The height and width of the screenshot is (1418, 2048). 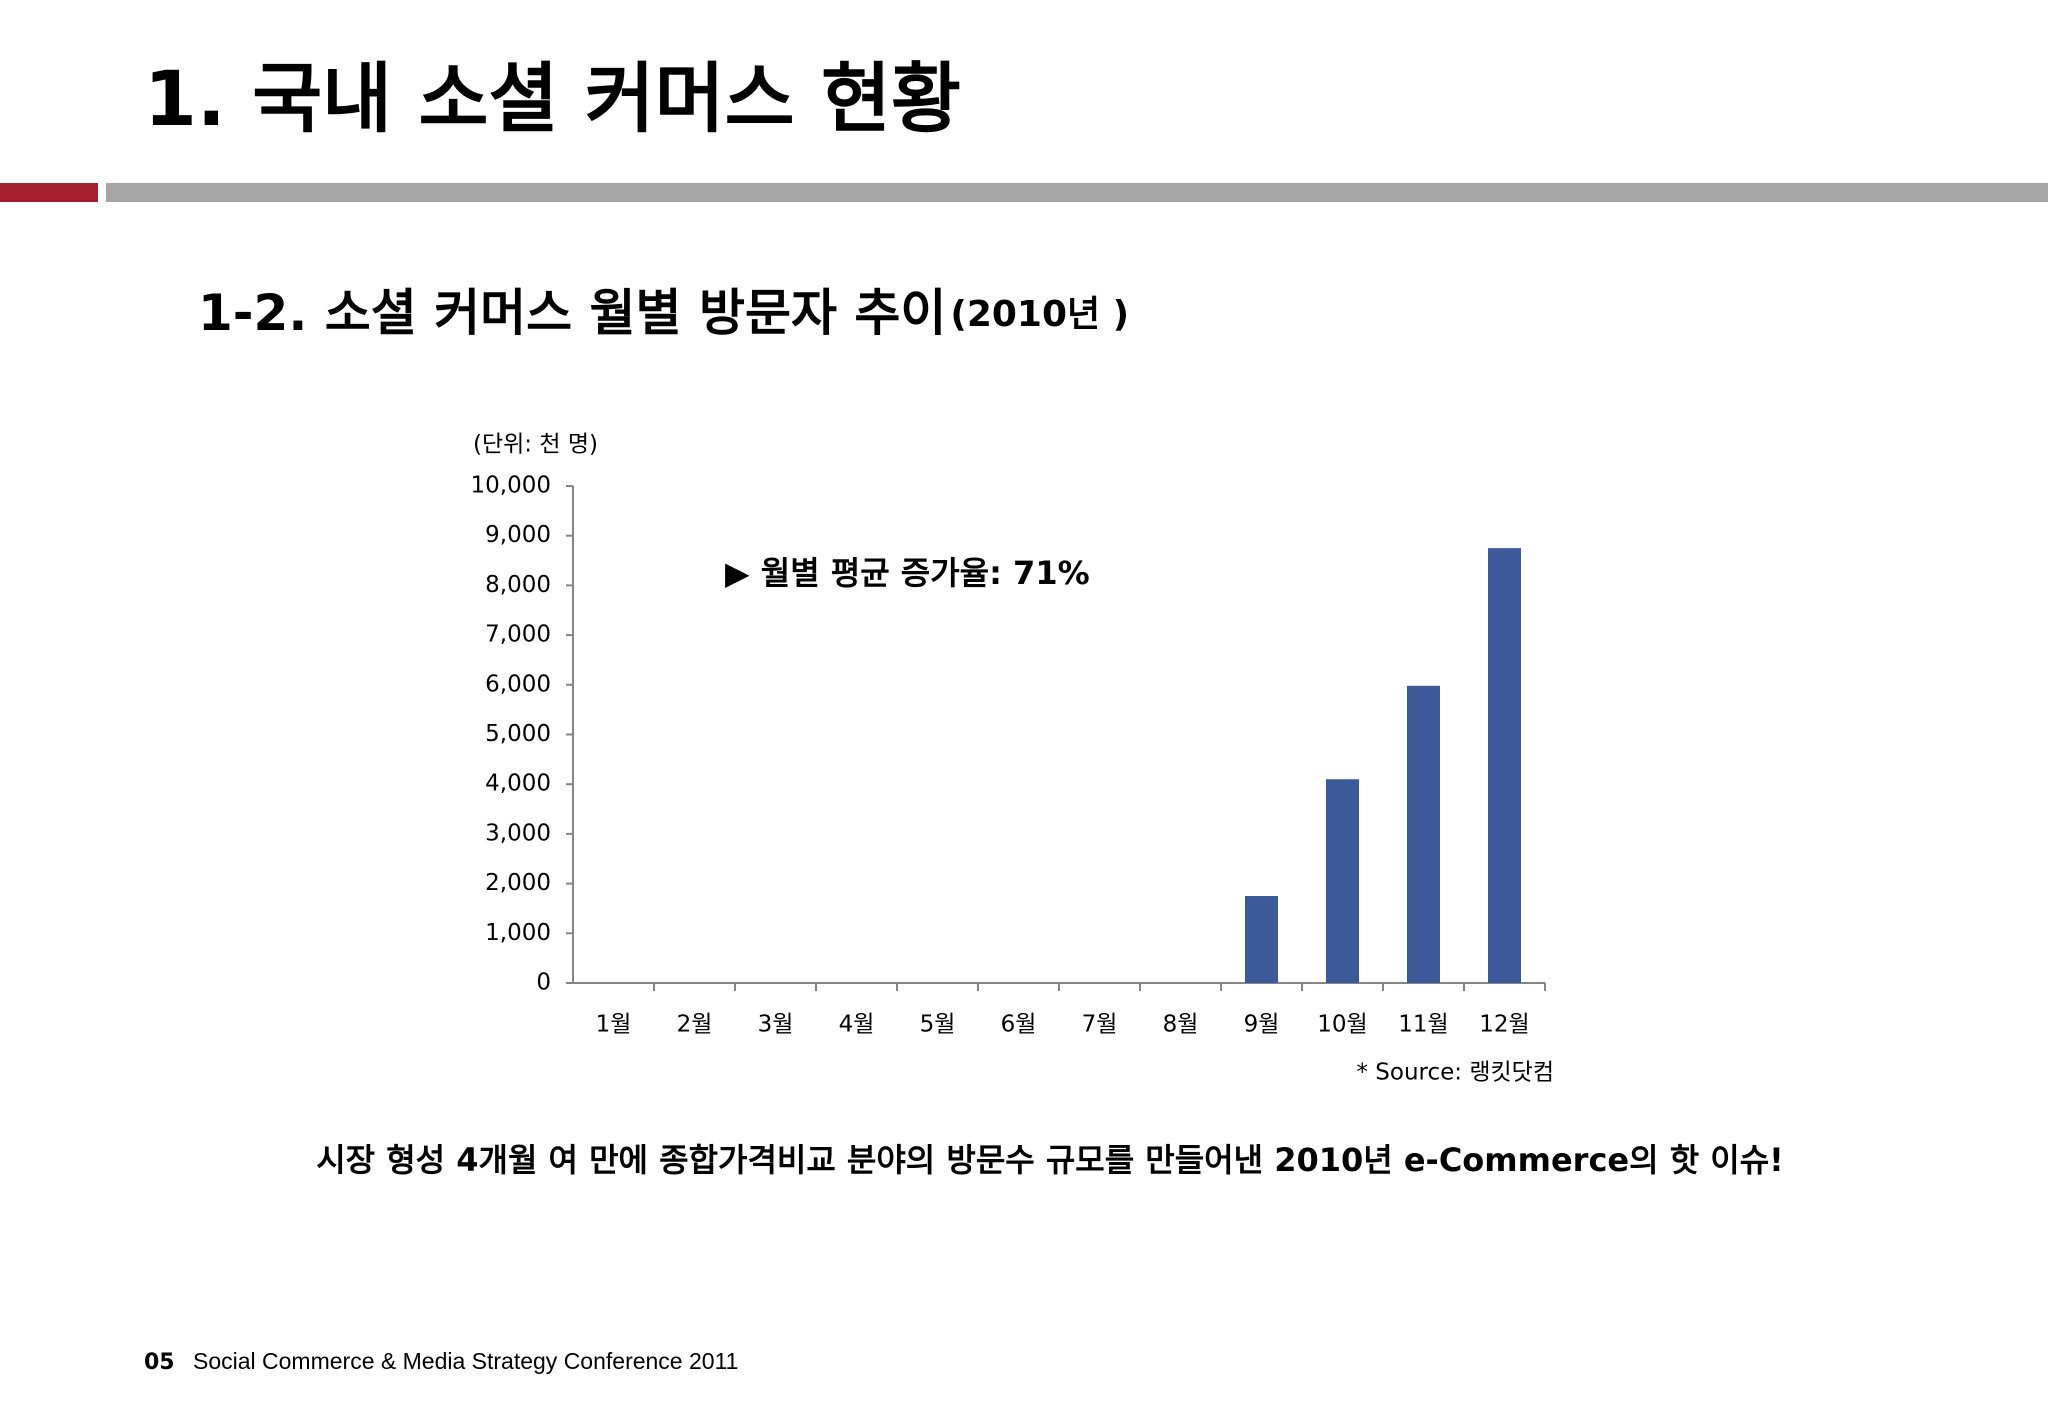 I want to click on page-number: 05, so click(x=159, y=1362).